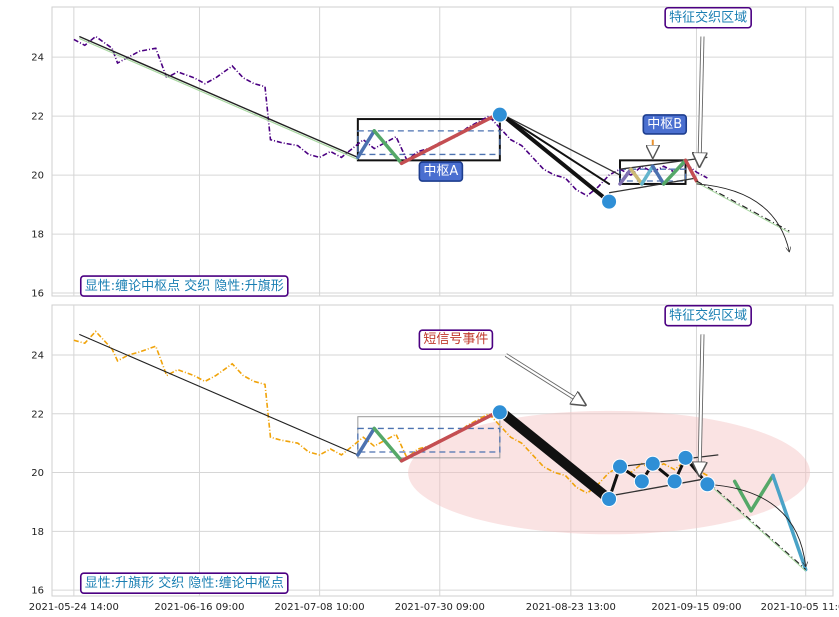 The image size is (839, 617). What do you see at coordinates (37, 473) in the screenshot?
I see `bottom-y-tick-label: 20` at bounding box center [37, 473].